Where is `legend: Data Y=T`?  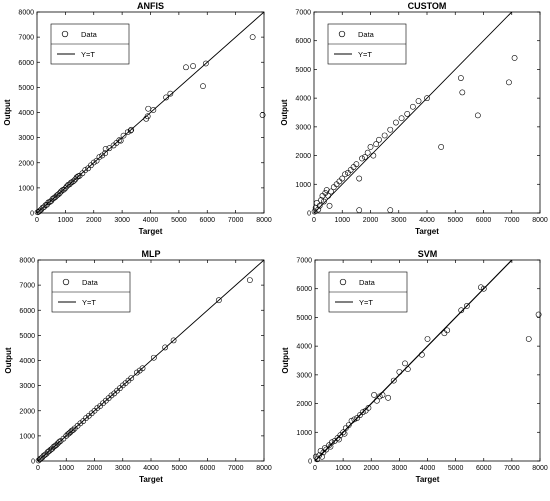 legend: Data Y=T is located at coordinates (90, 44).